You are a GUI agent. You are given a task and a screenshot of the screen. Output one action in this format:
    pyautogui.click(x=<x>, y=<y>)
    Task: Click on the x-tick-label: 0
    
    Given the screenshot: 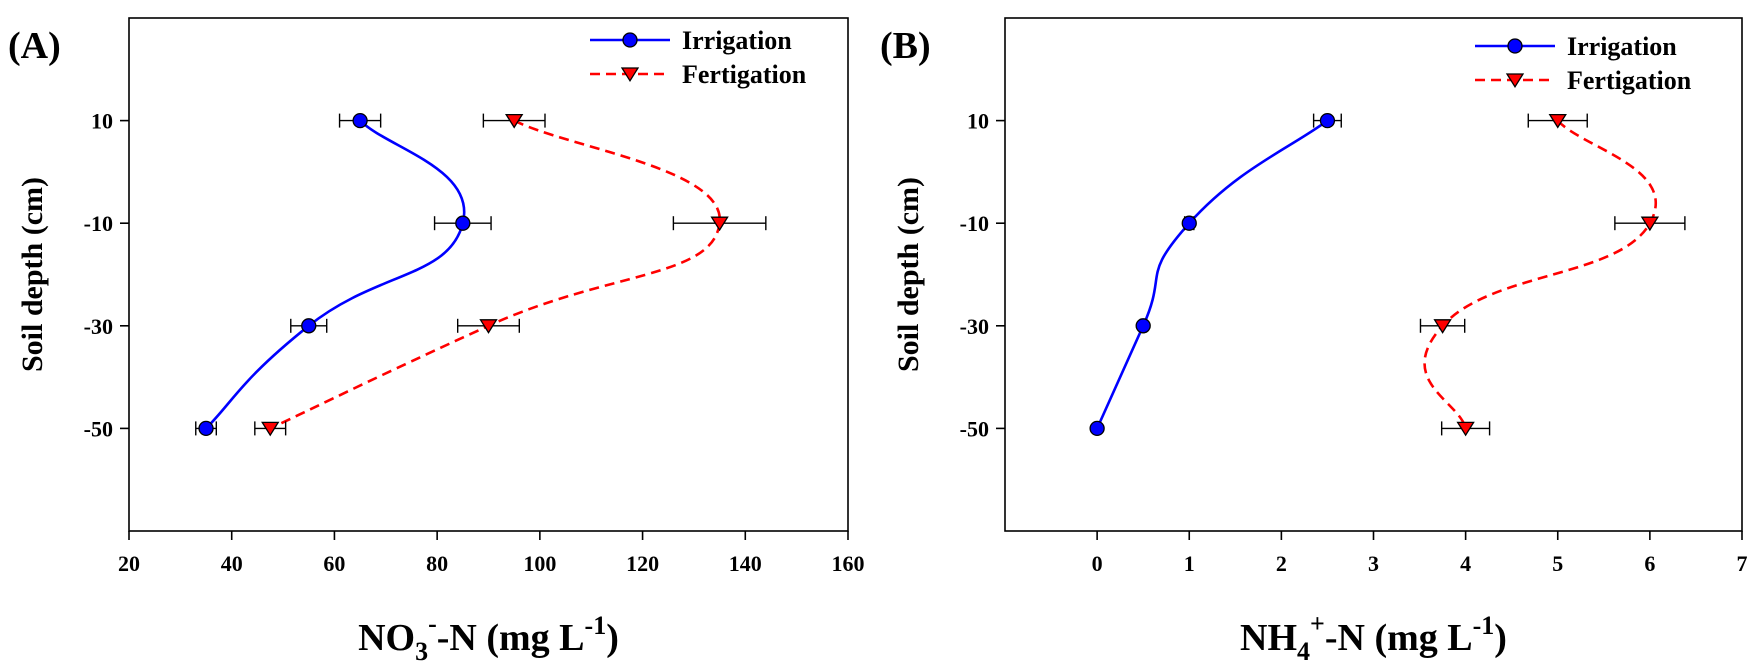 What is the action you would take?
    pyautogui.click(x=1097, y=563)
    